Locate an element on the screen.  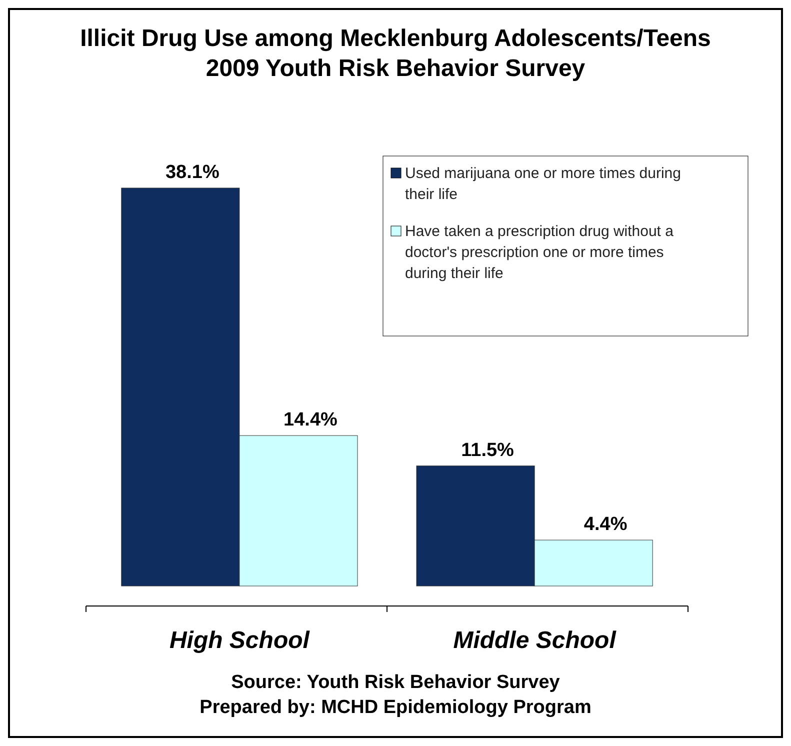
data-label: 38.1% is located at coordinates (192, 172).